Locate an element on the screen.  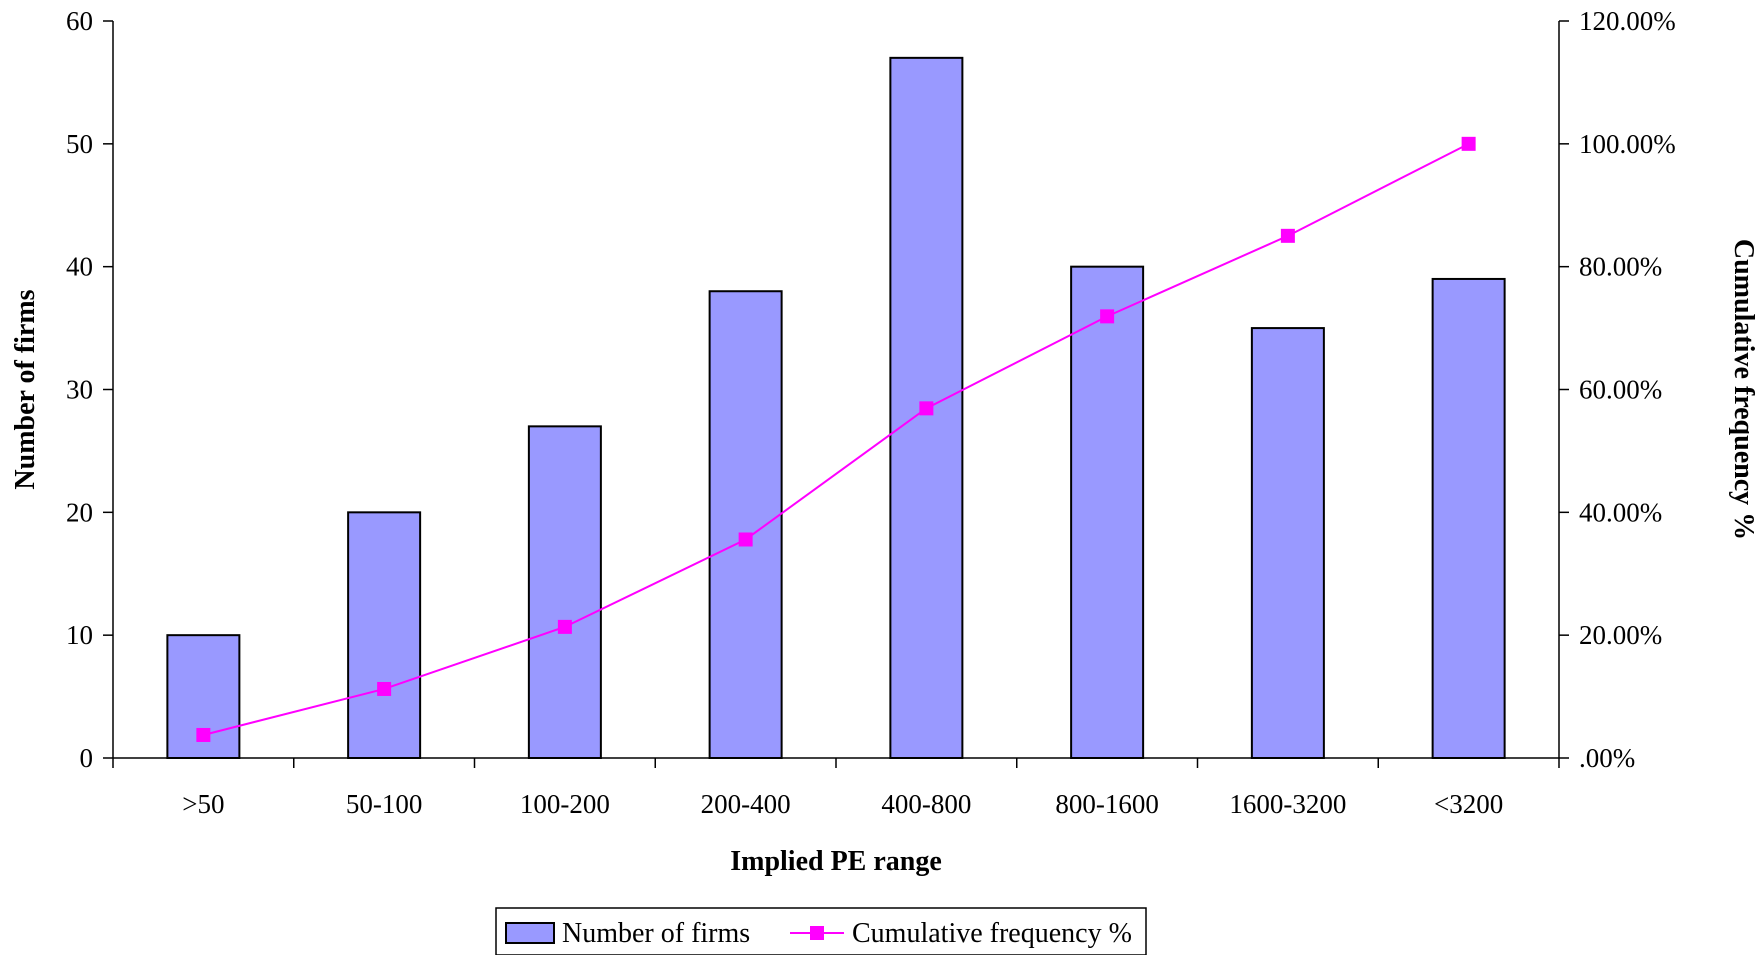
legend-bar-swatch is located at coordinates (530, 933).